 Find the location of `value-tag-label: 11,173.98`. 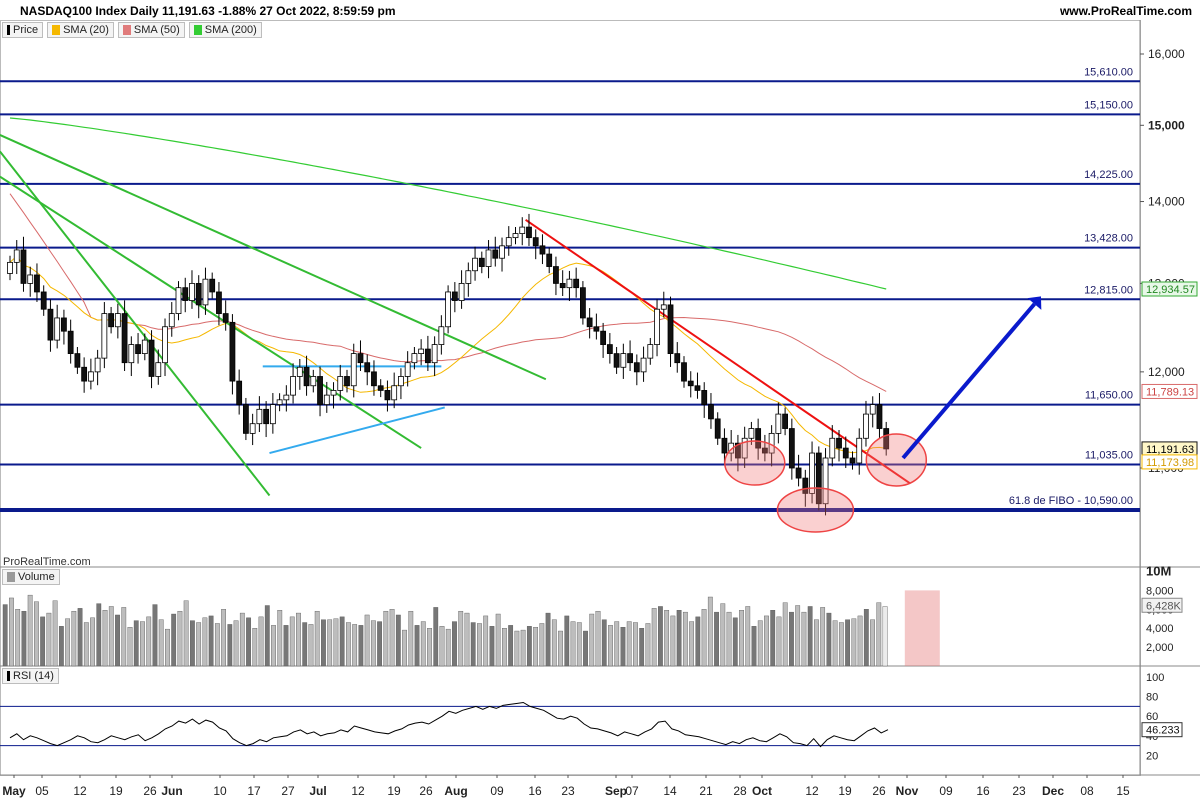

value-tag-label: 11,173.98 is located at coordinates (1170, 463).